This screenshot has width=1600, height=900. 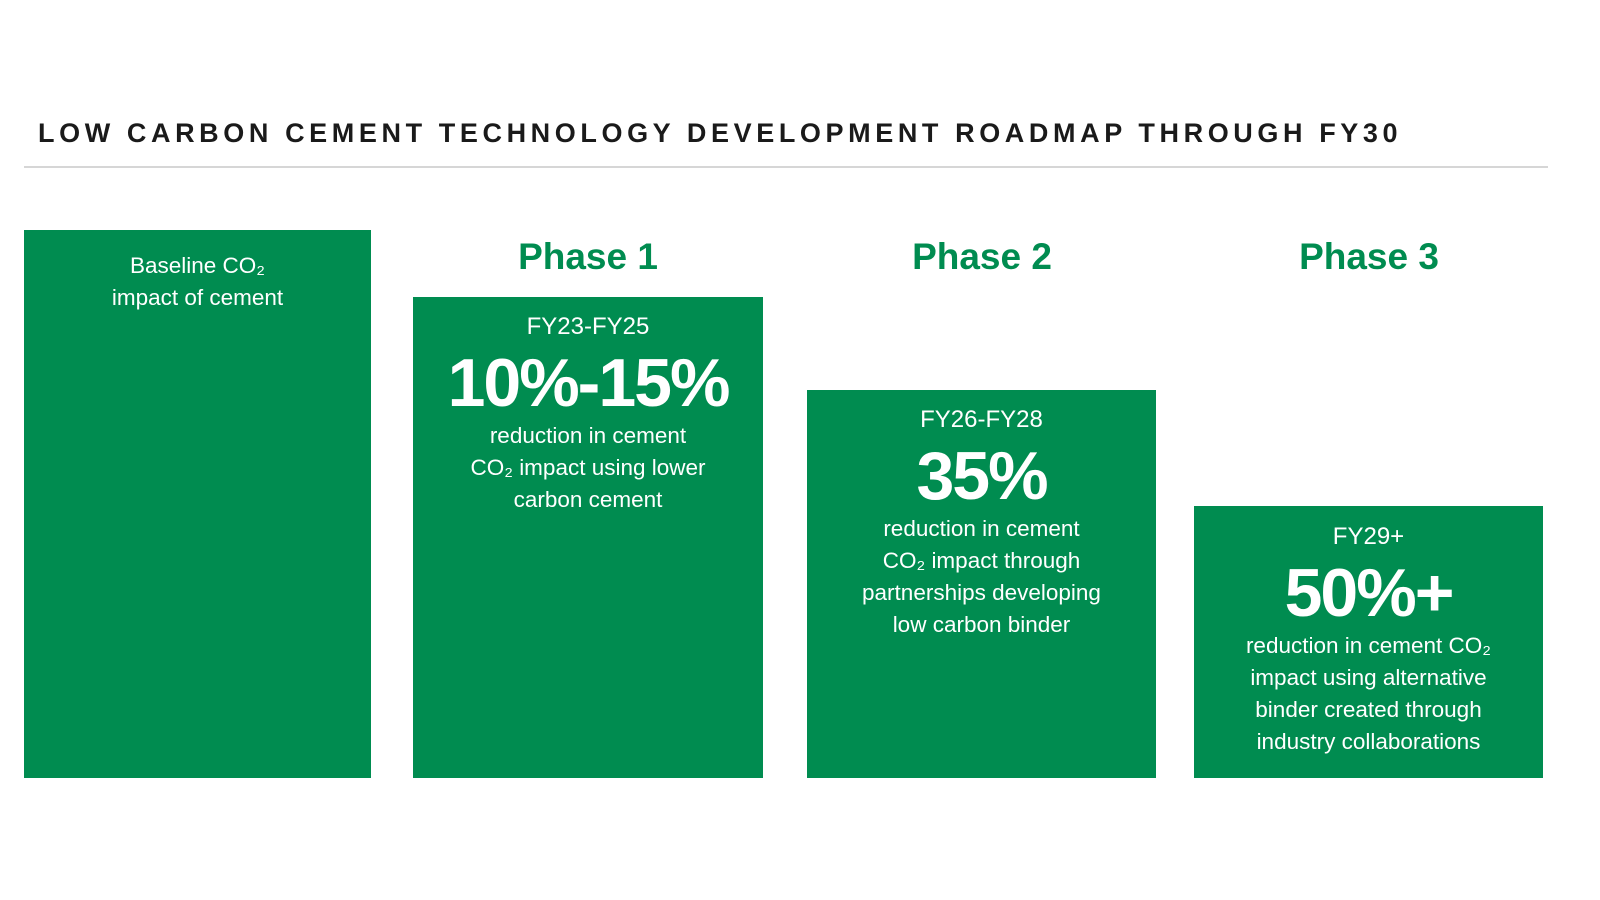 I want to click on phase-3-heading: Phase 3, so click(x=1369, y=256).